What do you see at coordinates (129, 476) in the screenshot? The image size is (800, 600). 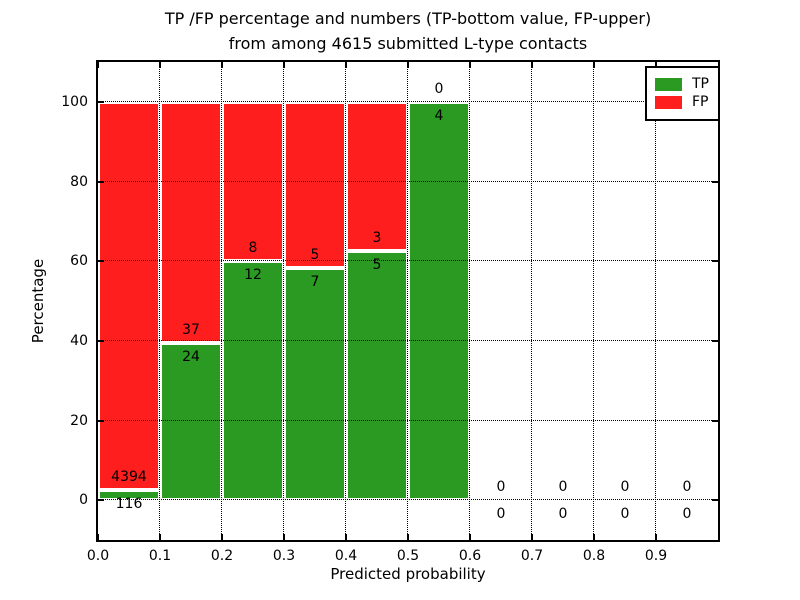 I see `fp-count-label: 4394` at bounding box center [129, 476].